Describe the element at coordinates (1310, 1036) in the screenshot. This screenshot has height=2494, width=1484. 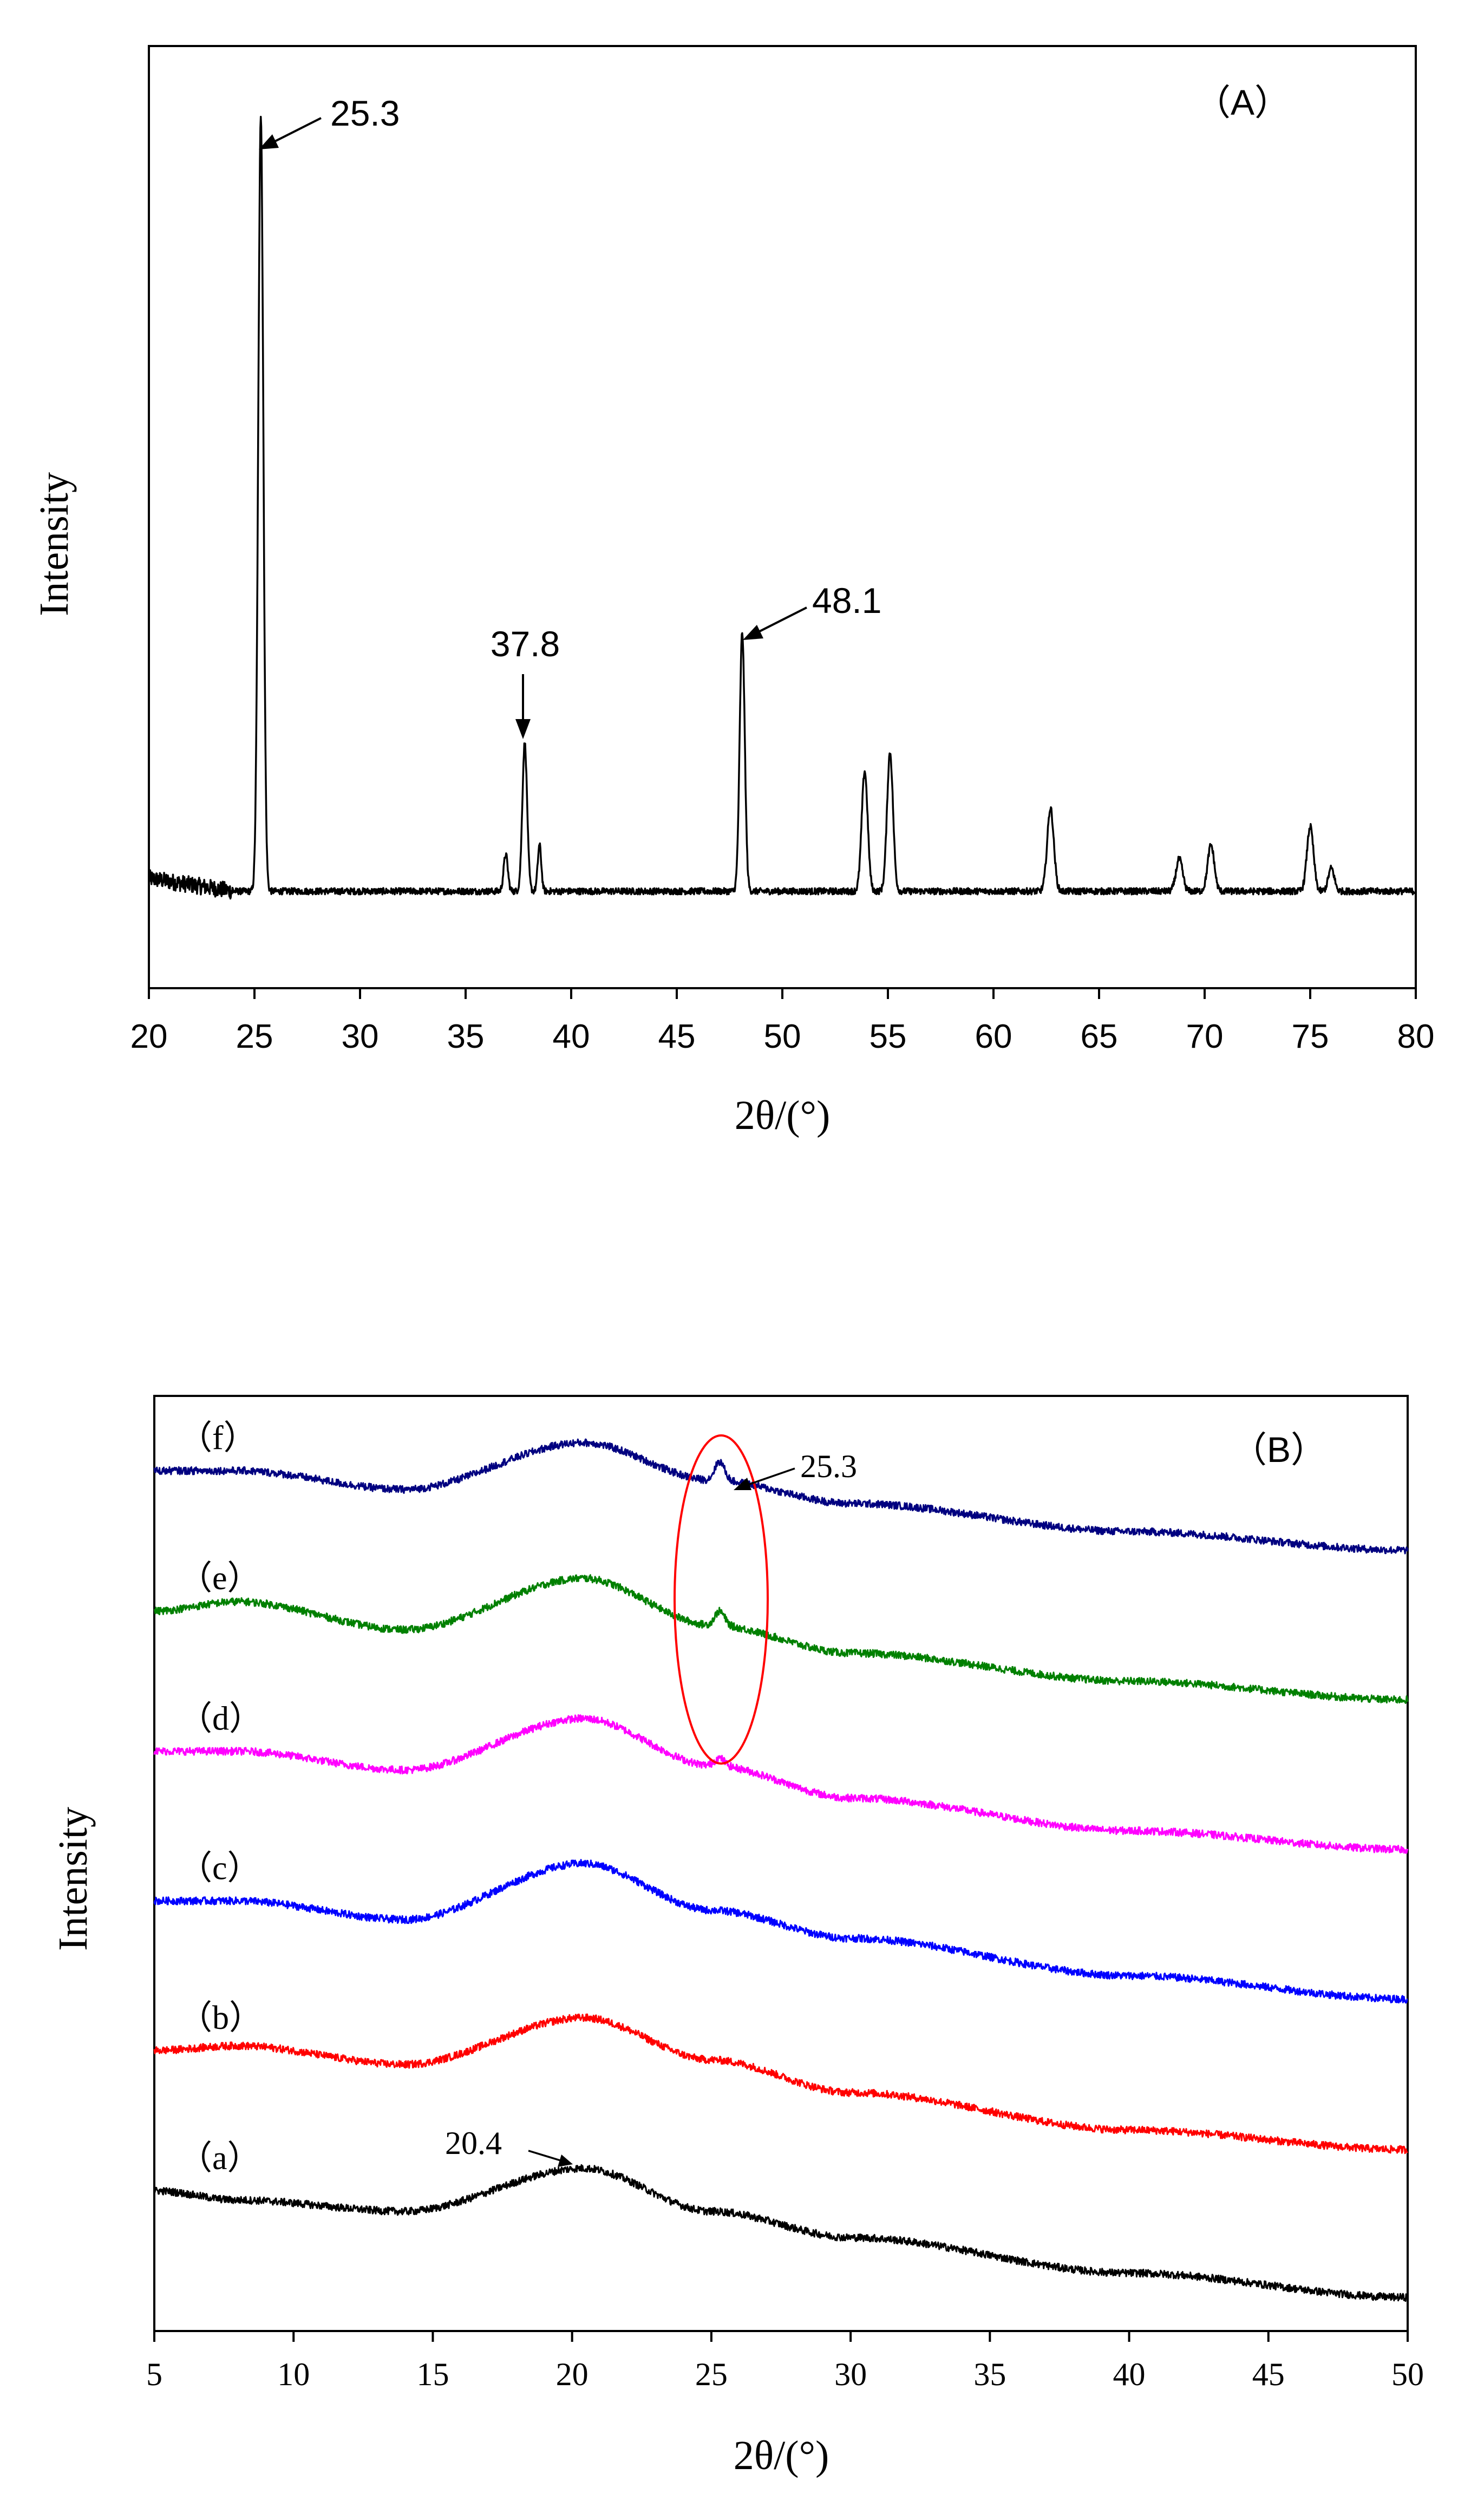
I see `x-tick-label: 75` at that location.